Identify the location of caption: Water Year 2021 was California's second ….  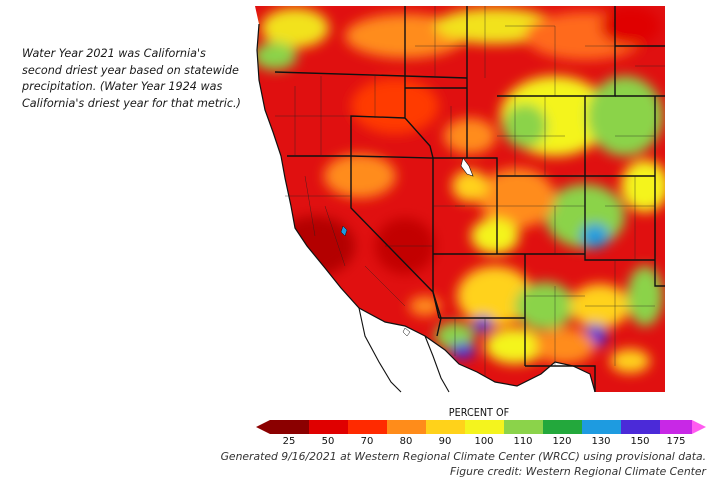
(137, 79).